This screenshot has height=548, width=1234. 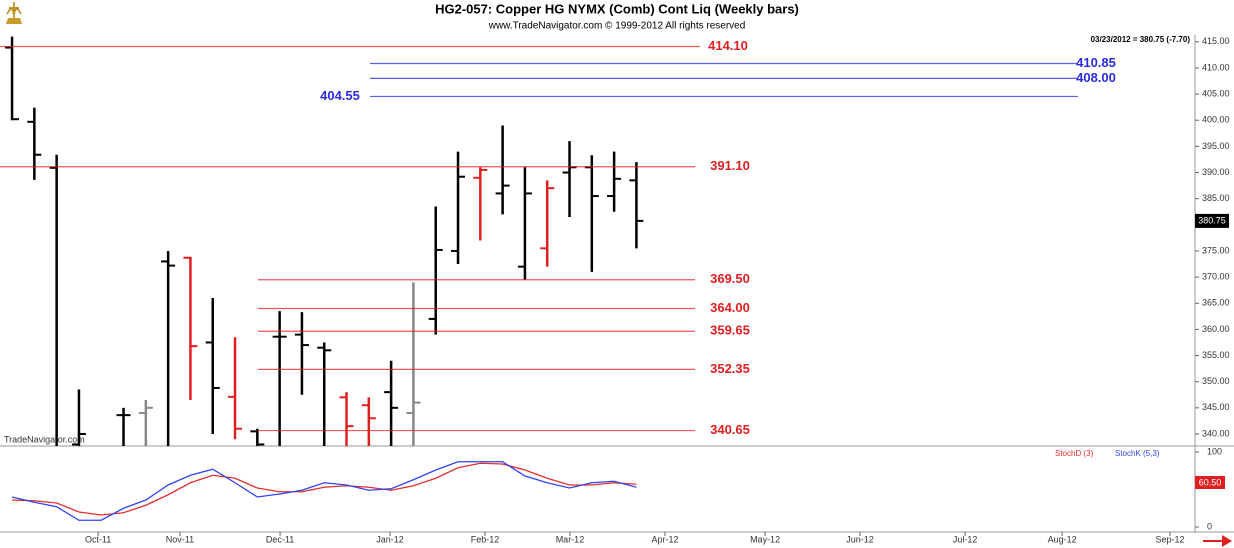 I want to click on level-label: 404.55, so click(x=340, y=95).